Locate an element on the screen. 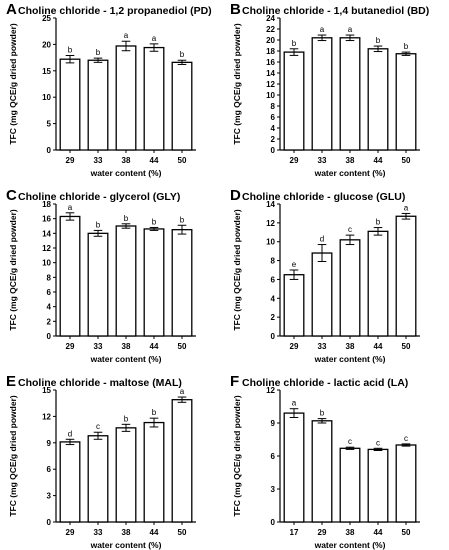  y-tick-label: 18 is located at coordinates (46, 204).